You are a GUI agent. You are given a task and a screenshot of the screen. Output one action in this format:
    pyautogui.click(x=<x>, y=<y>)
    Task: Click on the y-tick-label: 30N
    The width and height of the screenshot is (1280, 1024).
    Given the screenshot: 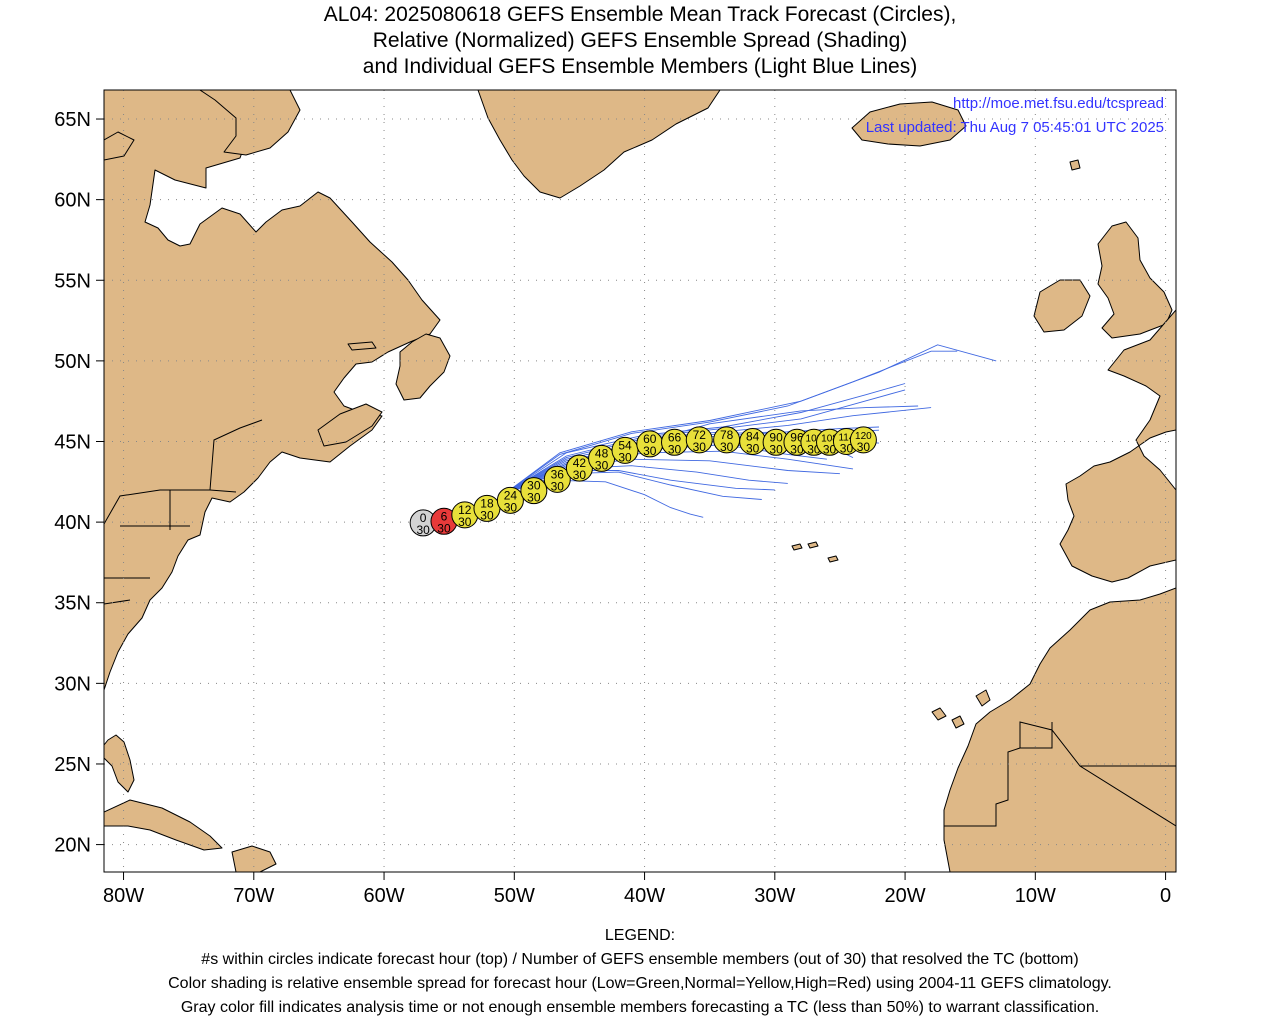 What is the action you would take?
    pyautogui.click(x=72, y=684)
    